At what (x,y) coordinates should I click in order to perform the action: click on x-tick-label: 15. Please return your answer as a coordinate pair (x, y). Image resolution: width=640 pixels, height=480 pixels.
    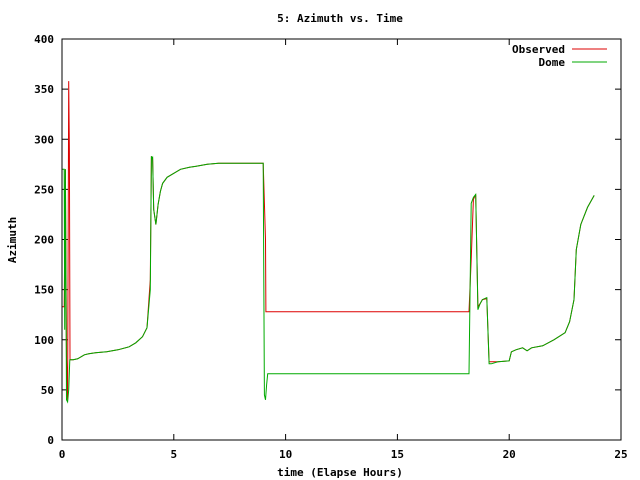
    Looking at the image, I should click on (397, 454).